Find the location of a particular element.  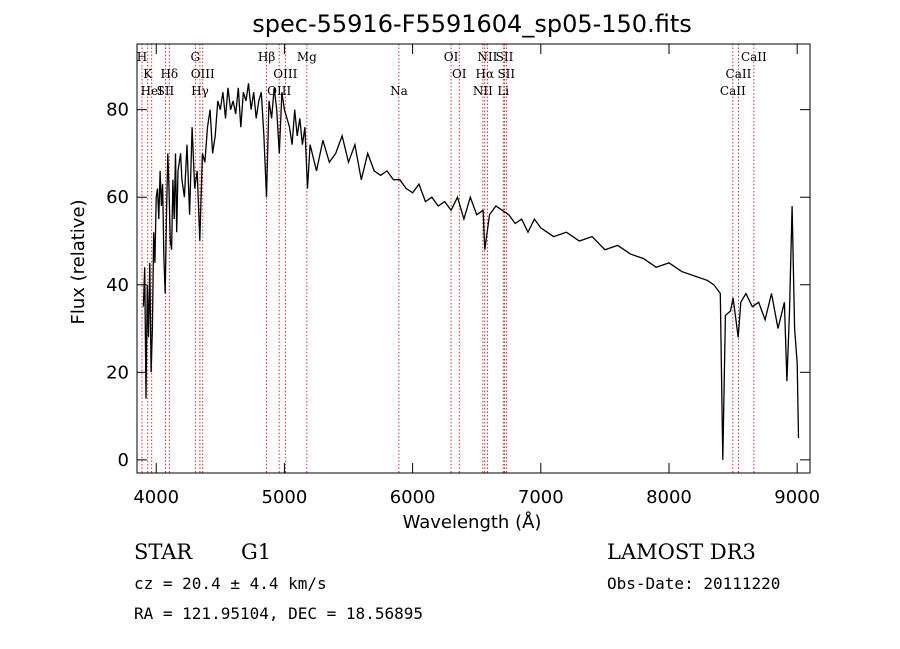

line-label-3: SII is located at coordinates (166, 91).